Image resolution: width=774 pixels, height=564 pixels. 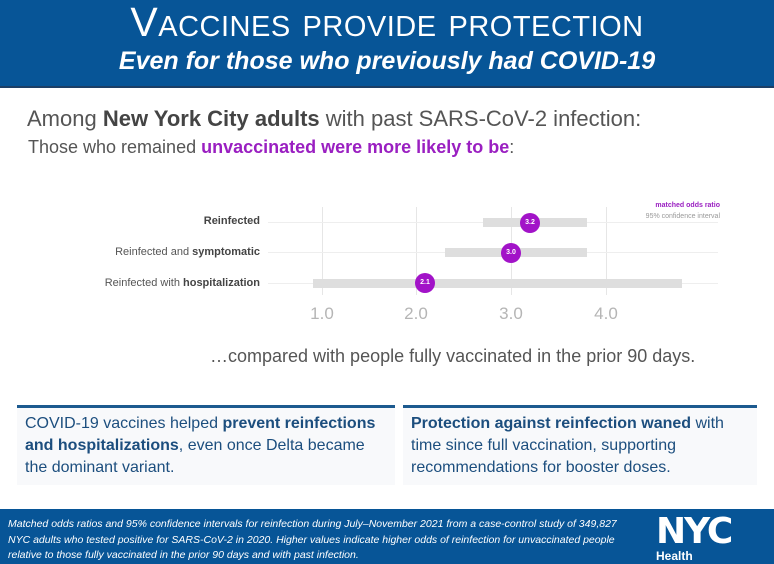 What do you see at coordinates (425, 283) in the screenshot?
I see `odds-ratio-point: 2.1` at bounding box center [425, 283].